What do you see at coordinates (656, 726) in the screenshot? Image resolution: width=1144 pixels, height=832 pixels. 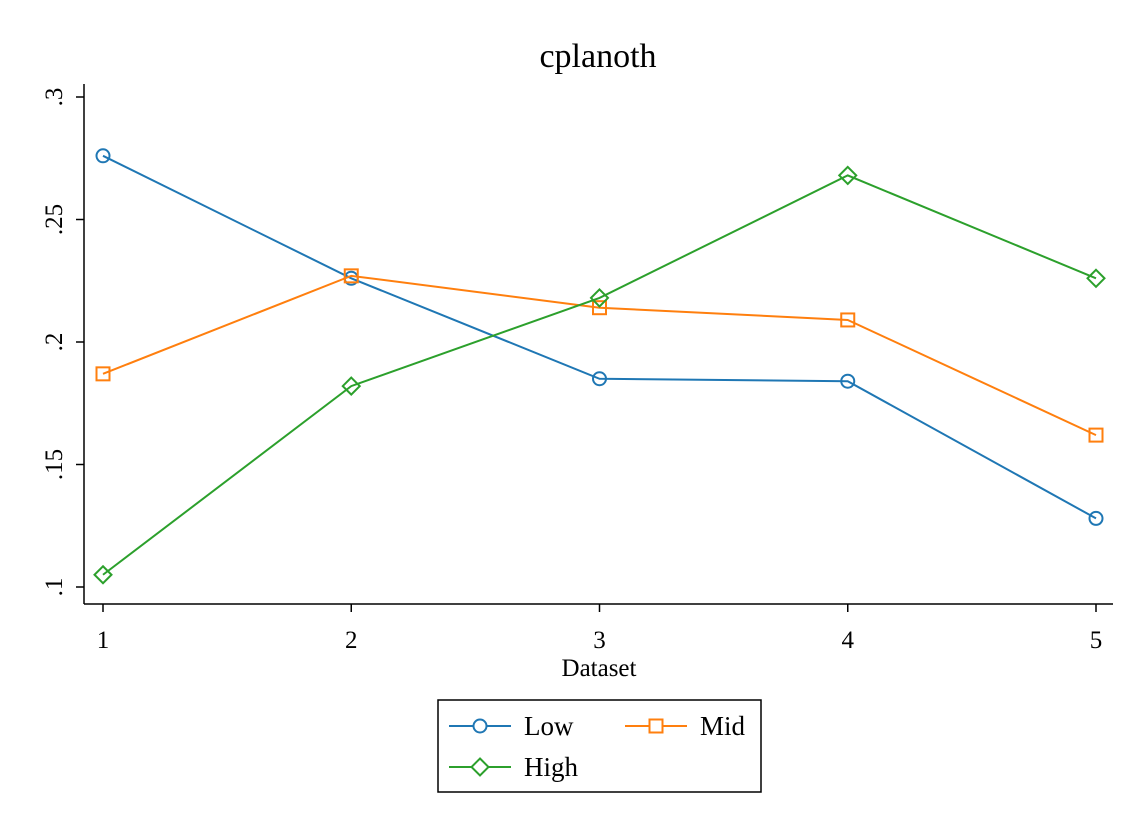 I see `legend-marker-mid` at bounding box center [656, 726].